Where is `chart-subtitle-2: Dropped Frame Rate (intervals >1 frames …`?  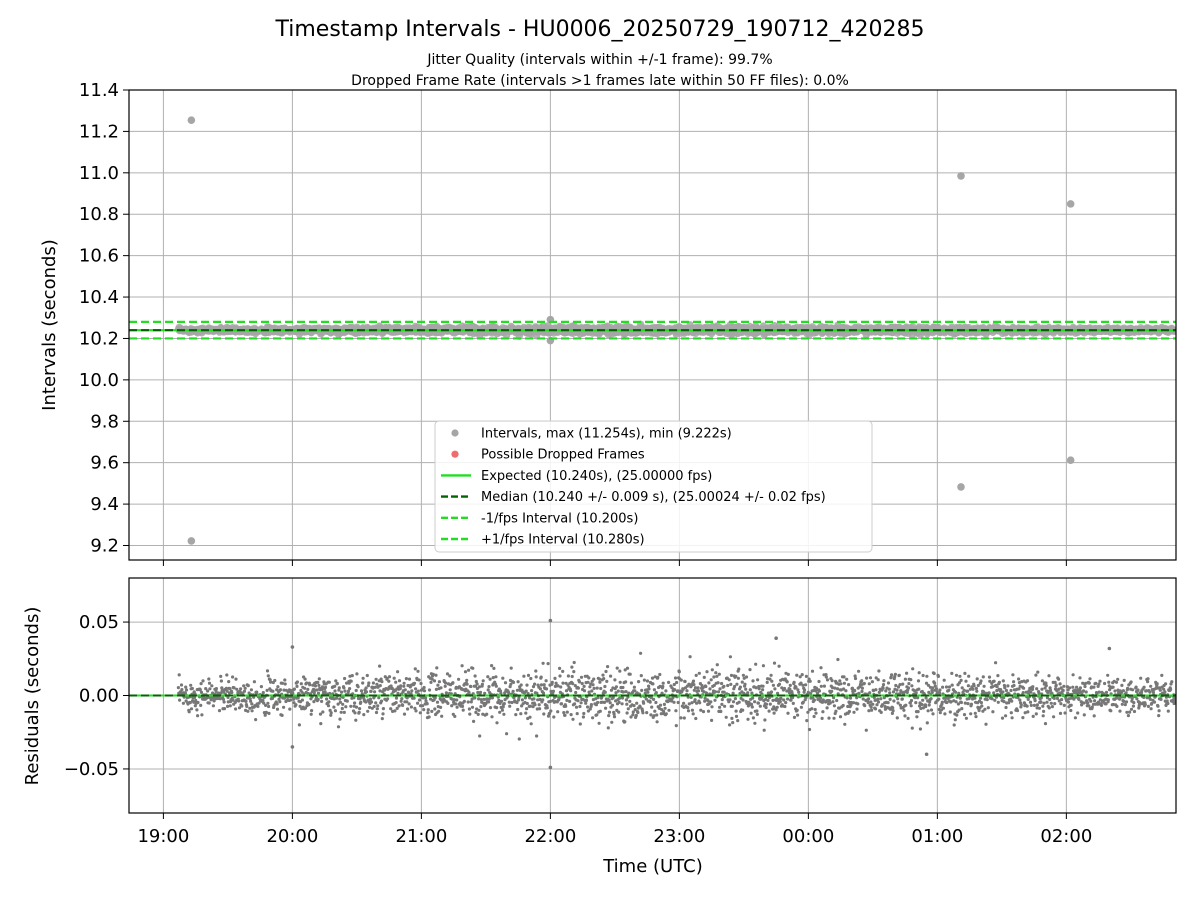
chart-subtitle-2: Dropped Frame Rate (intervals >1 frames … is located at coordinates (600, 81).